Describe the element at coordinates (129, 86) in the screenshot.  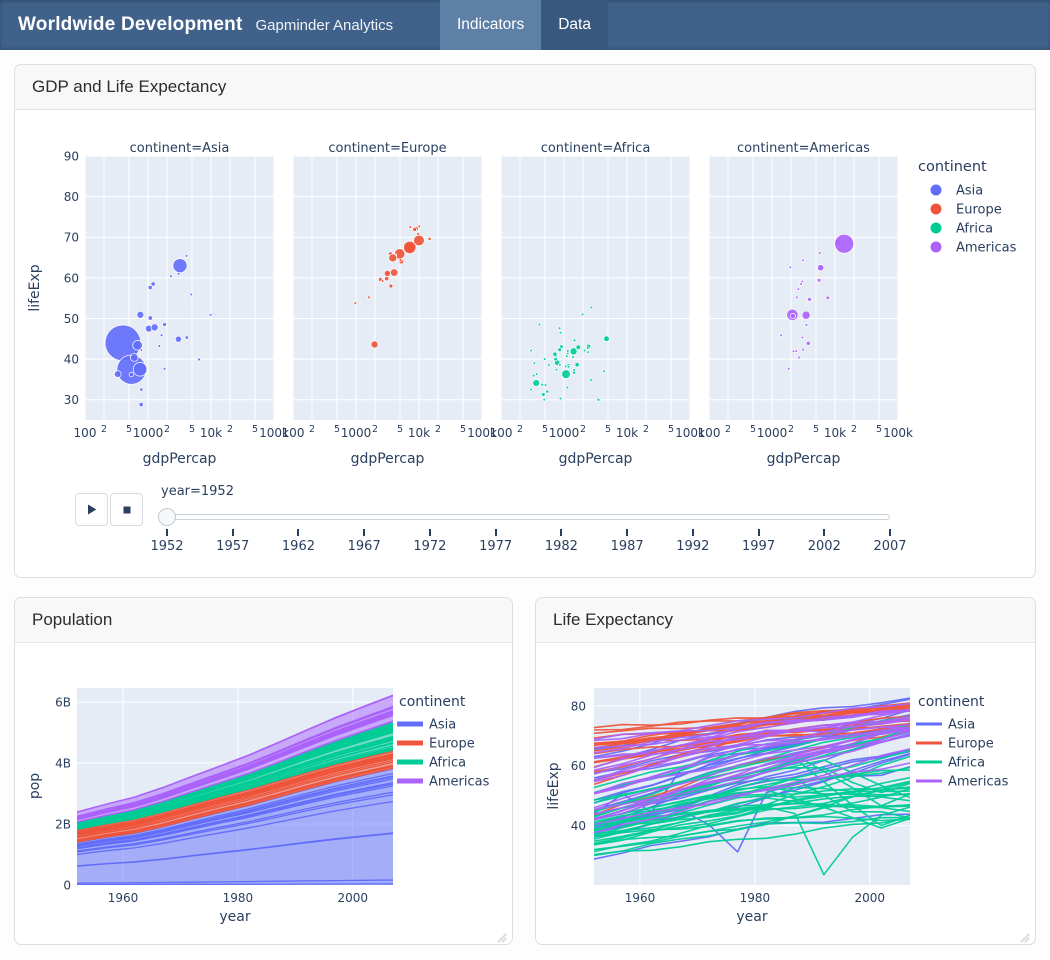
I see `gdp-card-title: GDP and Life Expectancy` at that location.